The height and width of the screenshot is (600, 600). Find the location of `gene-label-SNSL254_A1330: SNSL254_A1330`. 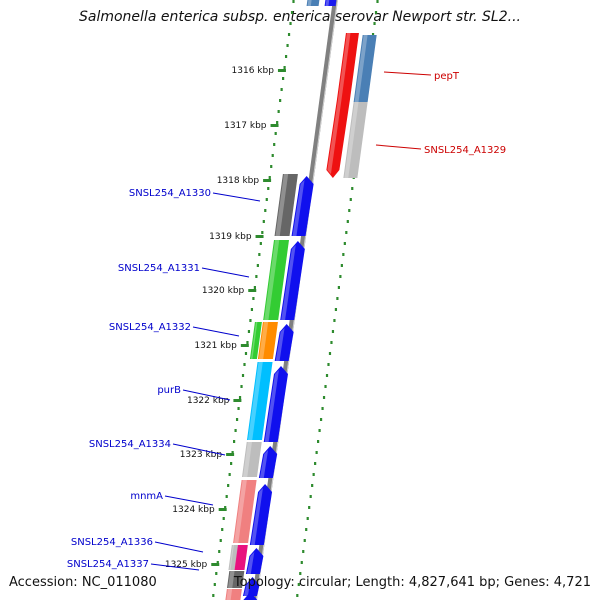

gene-label-SNSL254_A1330: SNSL254_A1330 is located at coordinates (170, 193).